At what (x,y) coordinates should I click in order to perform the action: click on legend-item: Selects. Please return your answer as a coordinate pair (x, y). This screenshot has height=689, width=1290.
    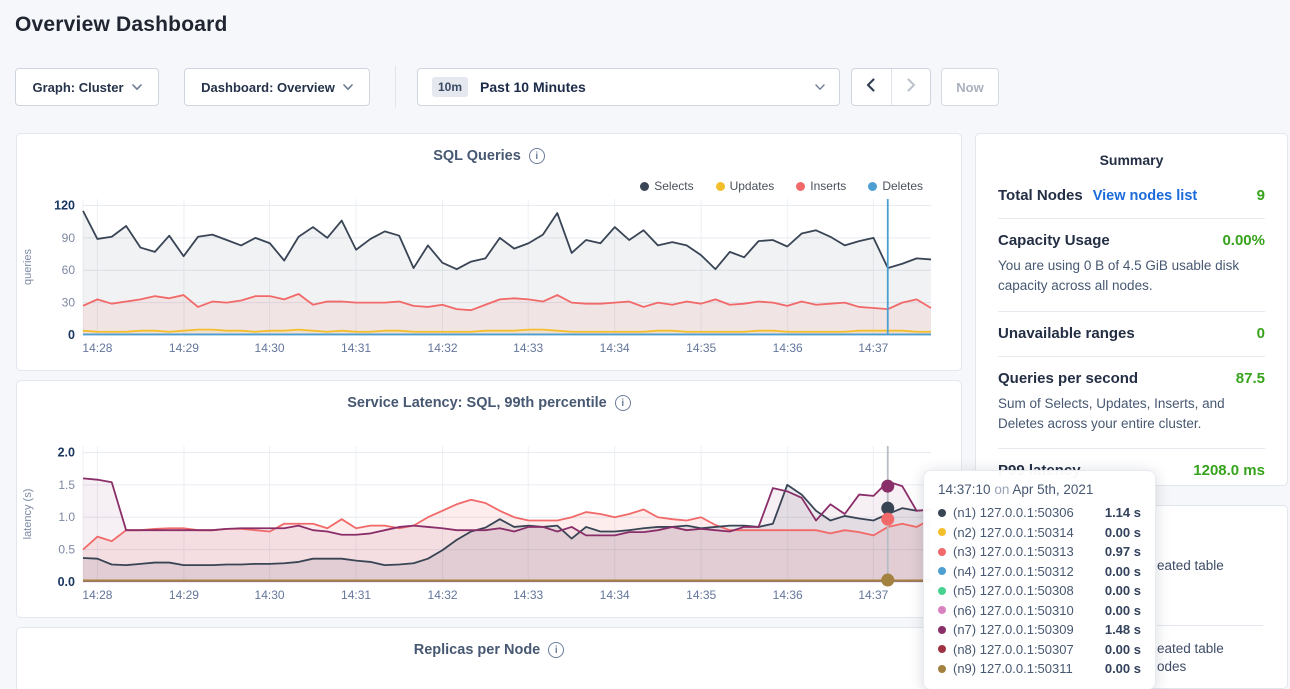
    Looking at the image, I should click on (667, 186).